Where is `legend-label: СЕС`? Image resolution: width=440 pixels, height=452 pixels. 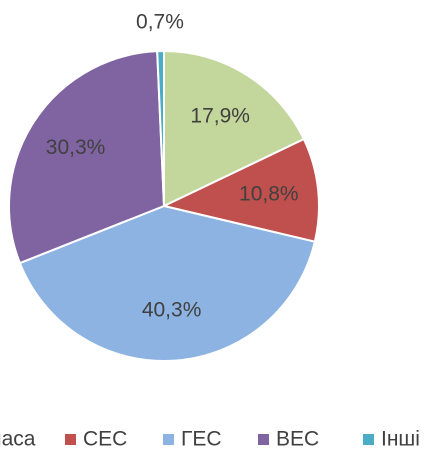
legend-label: СЕС is located at coordinates (105, 439).